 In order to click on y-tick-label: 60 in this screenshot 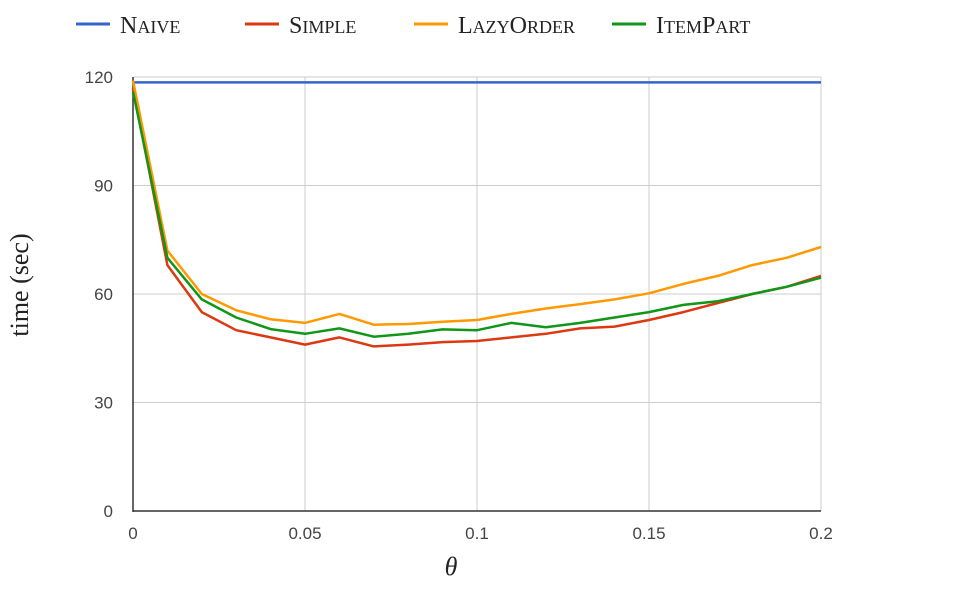, I will do `click(103, 294)`.